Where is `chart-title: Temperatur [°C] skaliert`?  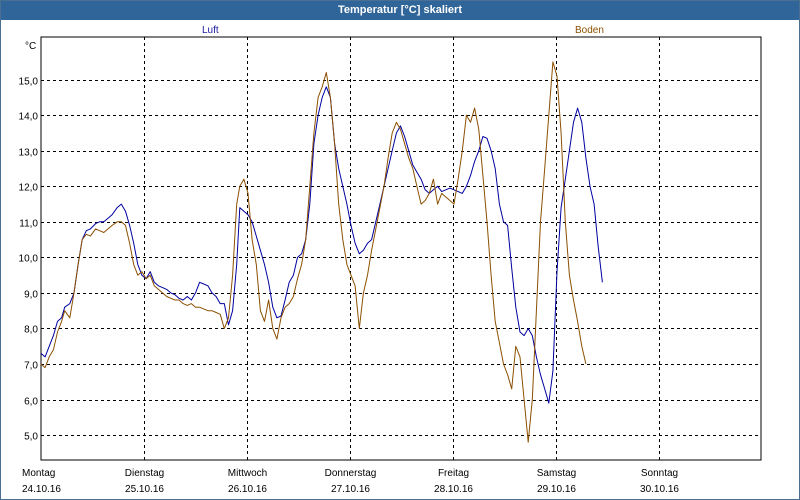
chart-title: Temperatur [°C] skaliert is located at coordinates (400, 10).